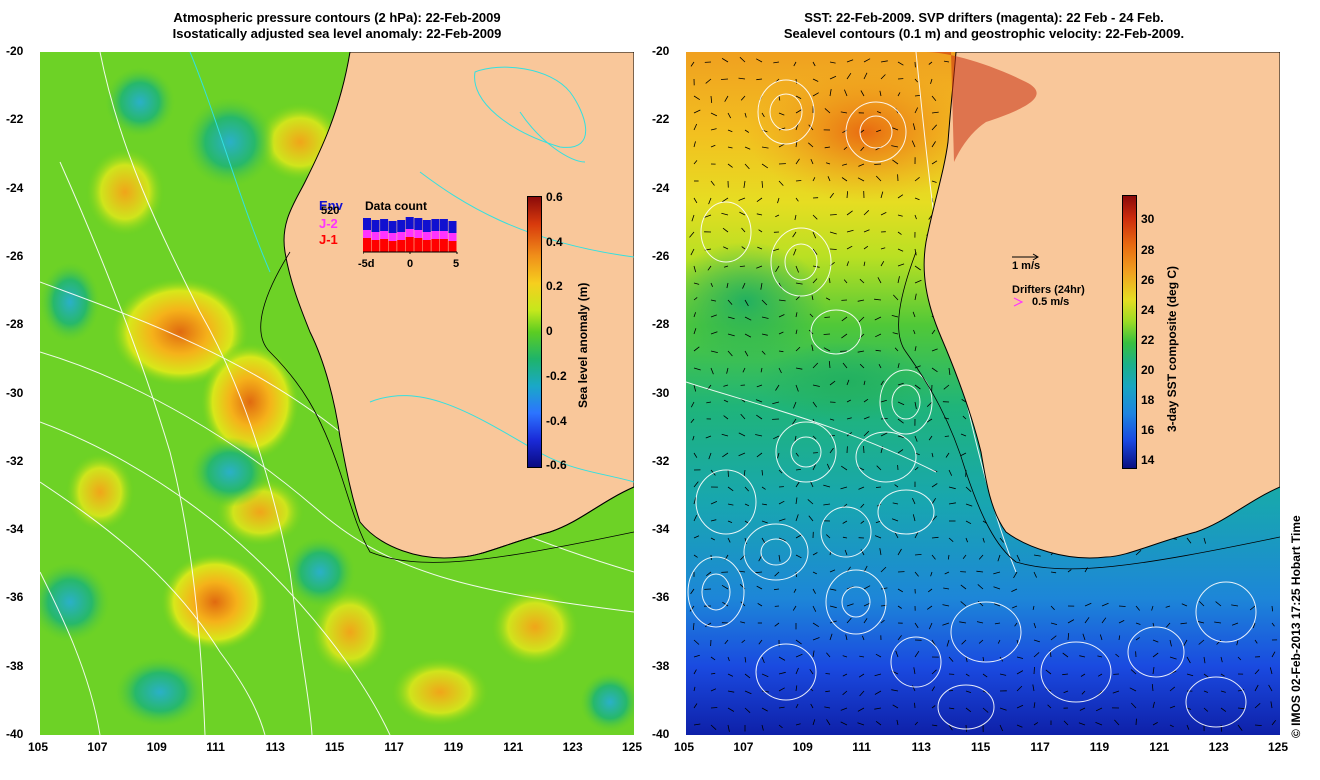  I want to click on left-ytick--20: -20, so click(15, 51).